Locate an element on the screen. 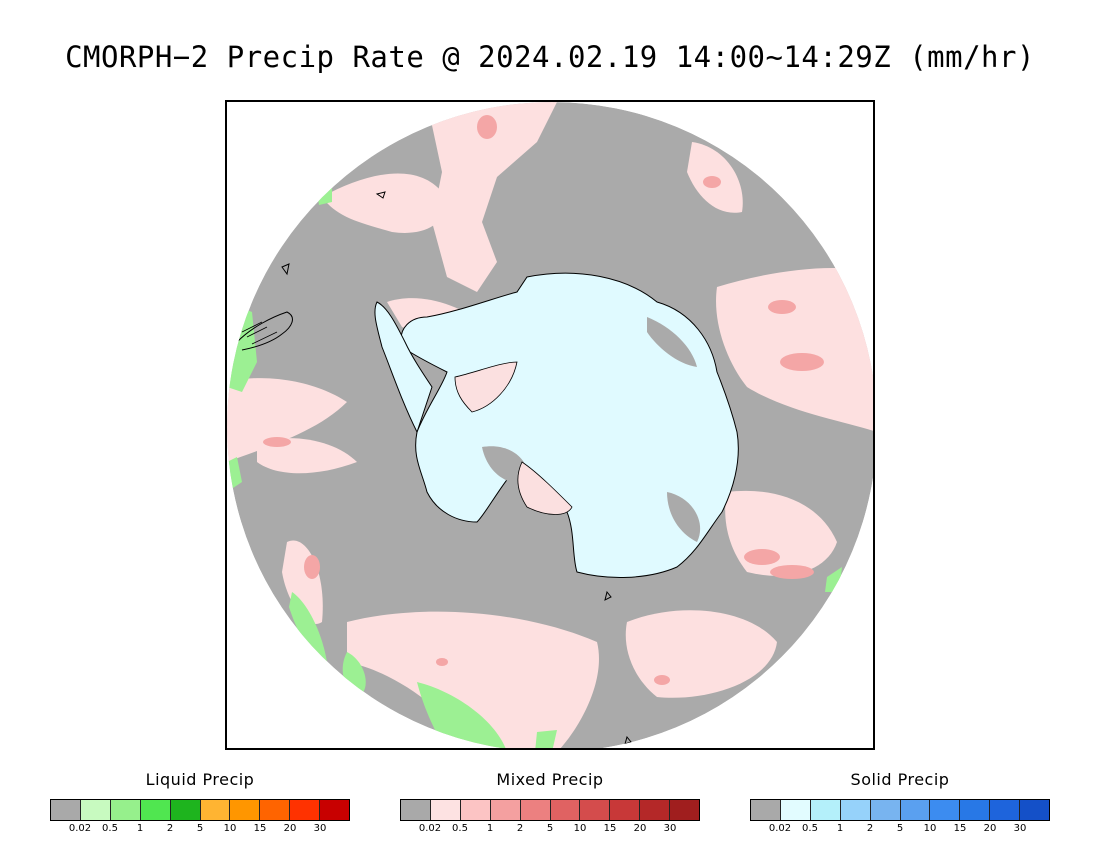 Image resolution: width=1100 pixels, height=850 pixels. legend-mixed-precip: Mixed Precip 0.02 0.5 1 2 5 10 15 20 30 is located at coordinates (550, 803).